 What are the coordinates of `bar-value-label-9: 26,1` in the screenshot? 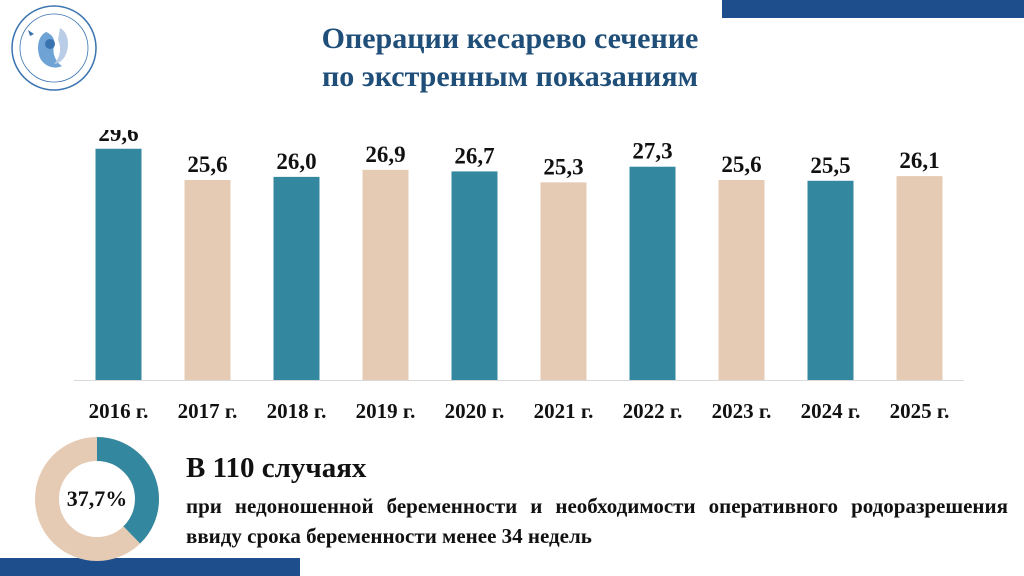 It's located at (919, 160).